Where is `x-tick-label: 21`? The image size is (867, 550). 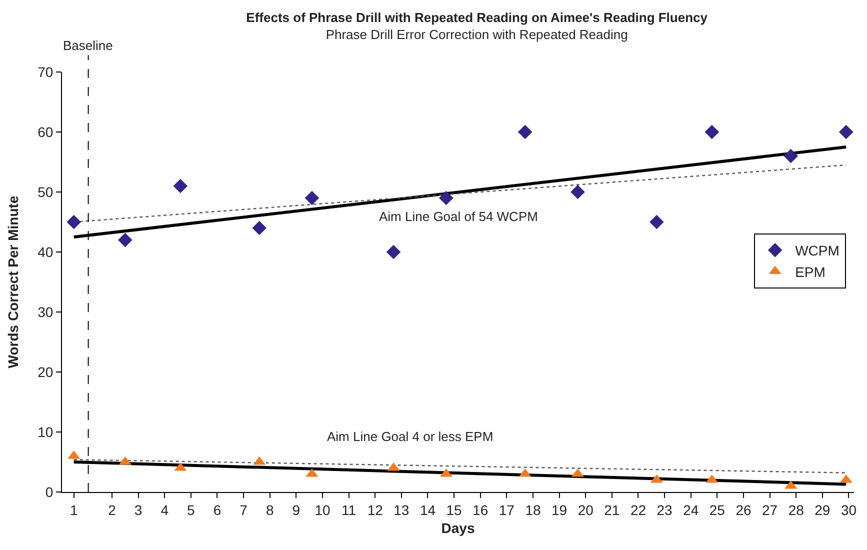
x-tick-label: 21 is located at coordinates (612, 510).